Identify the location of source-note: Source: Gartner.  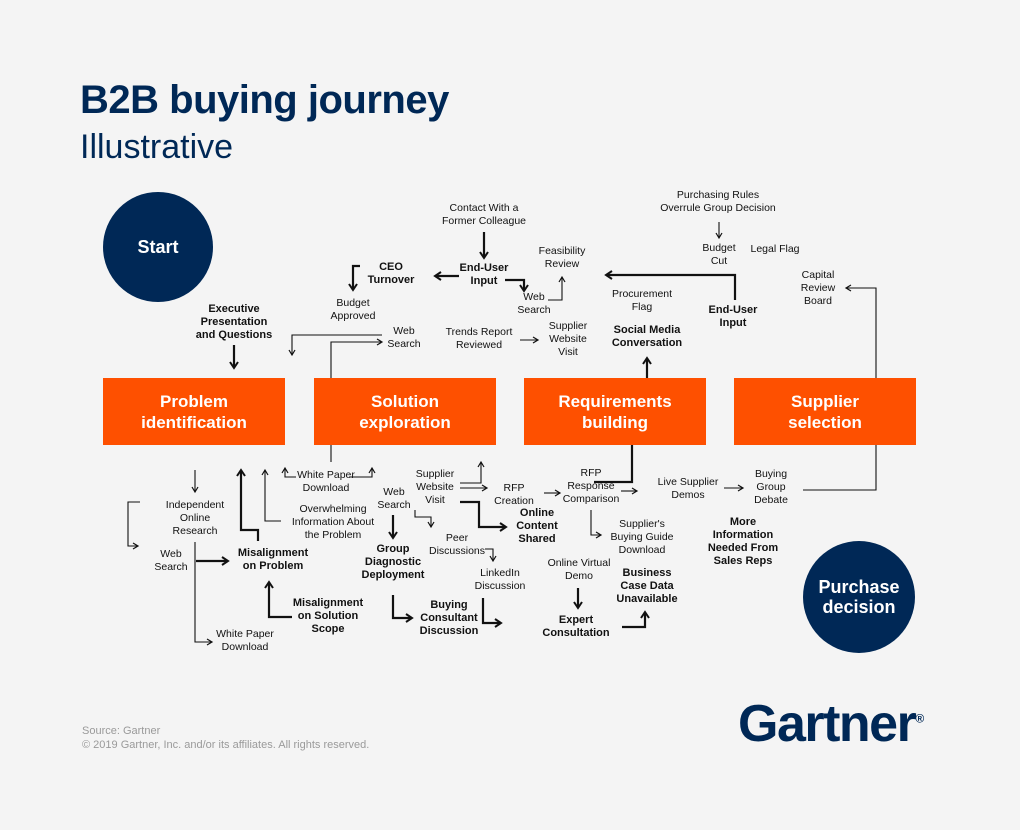
(121, 731).